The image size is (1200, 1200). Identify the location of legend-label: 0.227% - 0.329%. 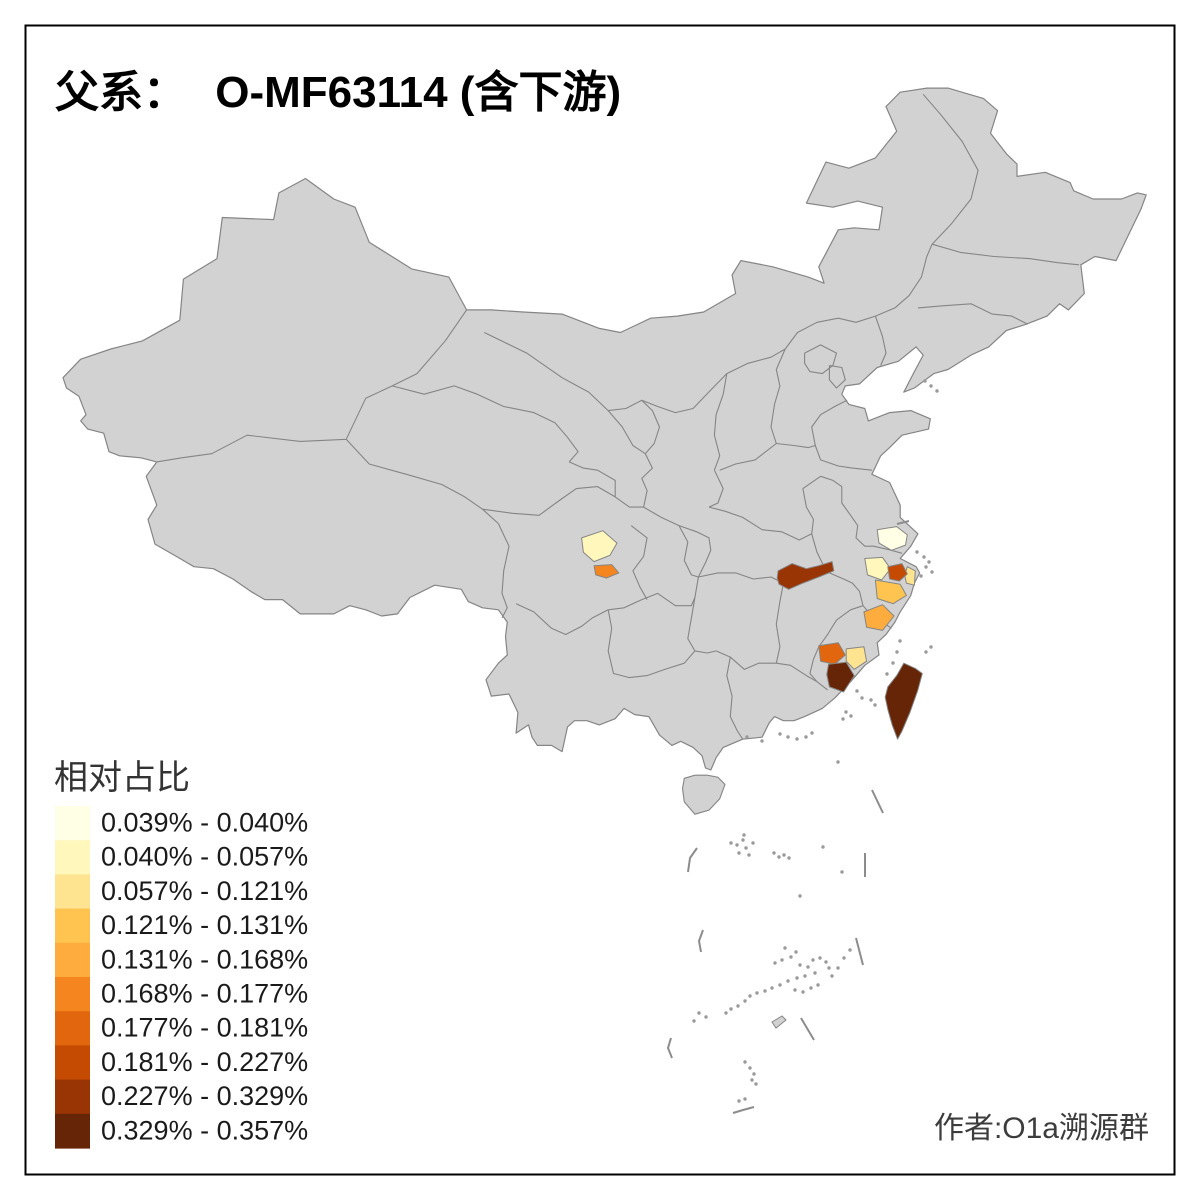
(204, 1096).